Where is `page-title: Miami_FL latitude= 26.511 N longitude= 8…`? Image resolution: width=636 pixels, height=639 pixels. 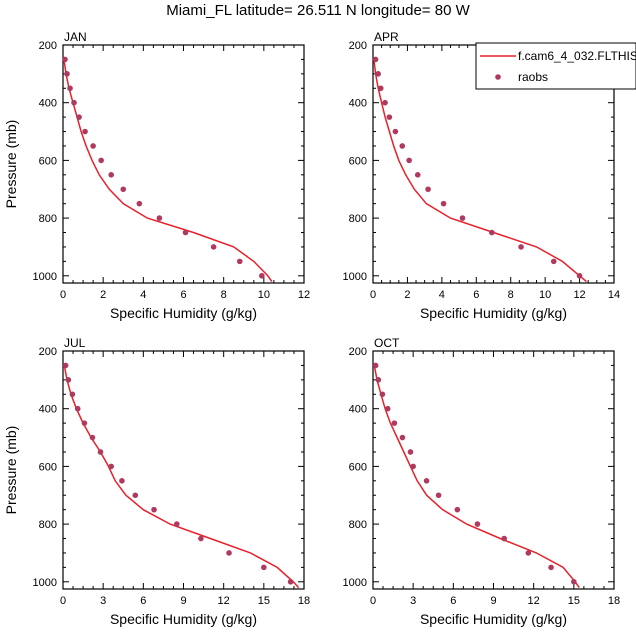 page-title: Miami_FL latitude= 26.511 N longitude= 8… is located at coordinates (318, 10).